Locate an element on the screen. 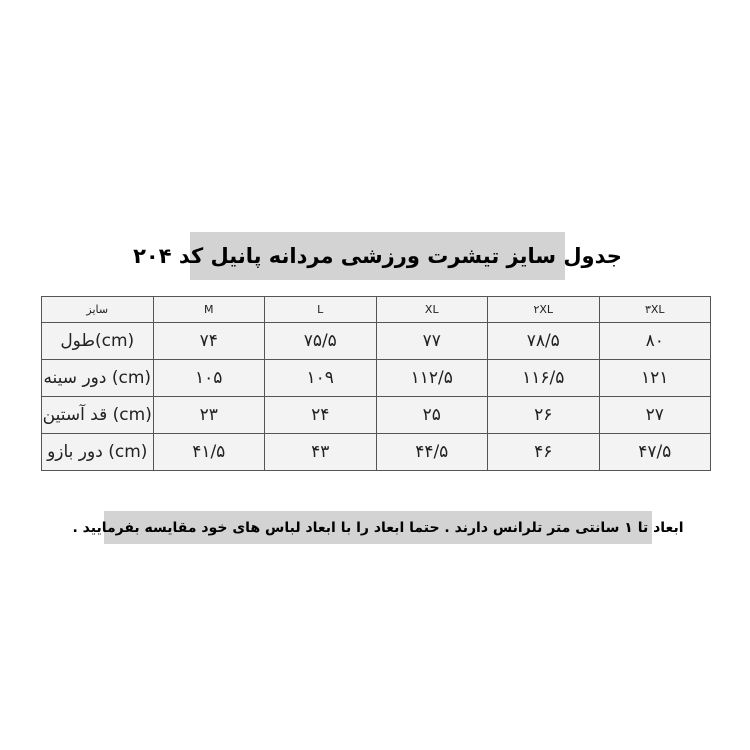 The height and width of the screenshot is (750, 750). table-row: (cm)طول ۷۴ ۷۵/۵ ۷۷ ۷۸/۵ ۸۰ is located at coordinates (376, 341).